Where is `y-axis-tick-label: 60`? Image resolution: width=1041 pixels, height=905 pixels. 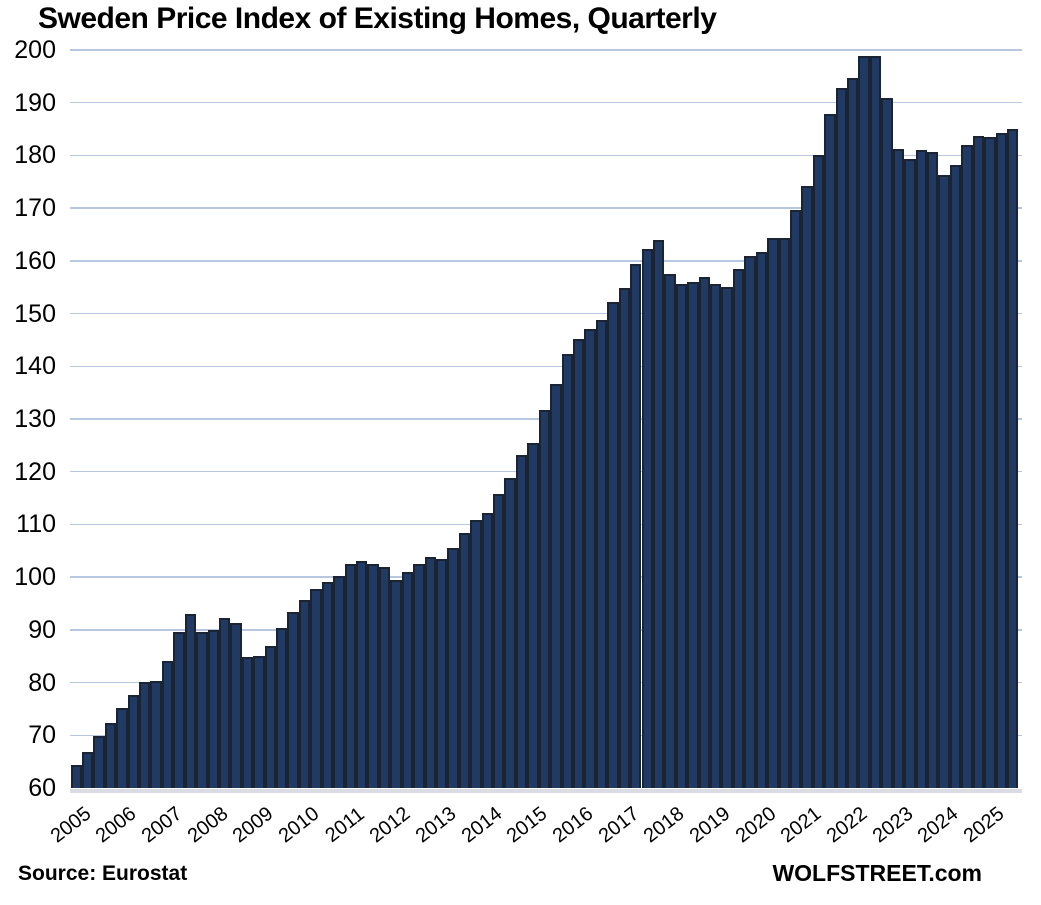 y-axis-tick-label: 60 is located at coordinates (42, 788).